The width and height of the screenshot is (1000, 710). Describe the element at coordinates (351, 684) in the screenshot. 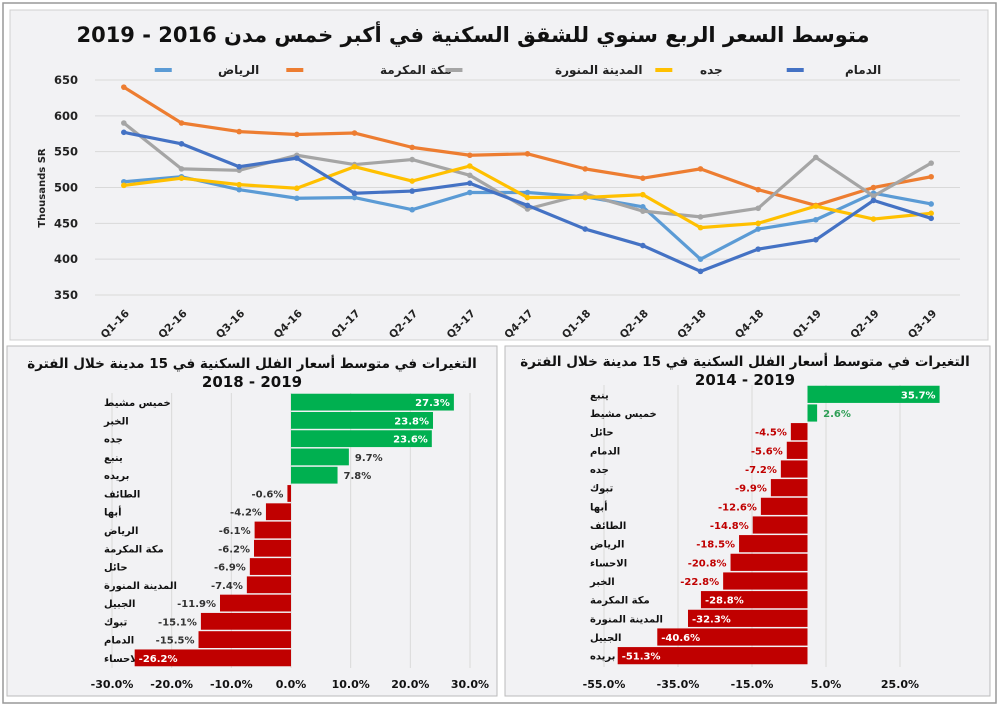

I see `x-tick-label: 10.0%` at that location.